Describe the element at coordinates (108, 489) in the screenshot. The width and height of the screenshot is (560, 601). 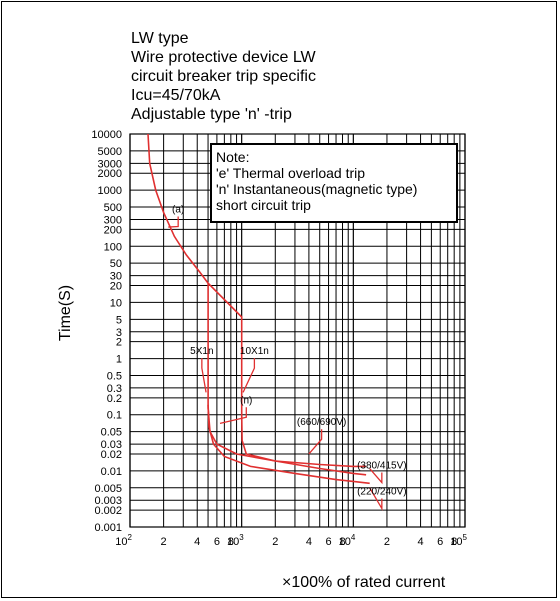
I see `y-tick-label: 0.005` at that location.